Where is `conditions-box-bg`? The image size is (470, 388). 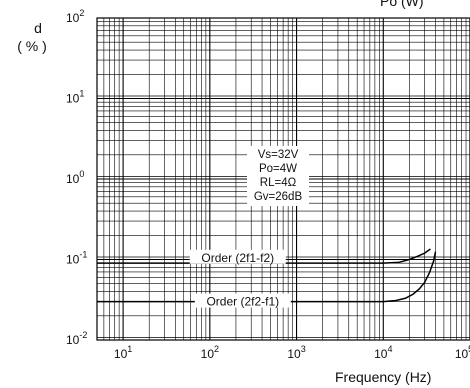 conditions-box-bg is located at coordinates (278, 176).